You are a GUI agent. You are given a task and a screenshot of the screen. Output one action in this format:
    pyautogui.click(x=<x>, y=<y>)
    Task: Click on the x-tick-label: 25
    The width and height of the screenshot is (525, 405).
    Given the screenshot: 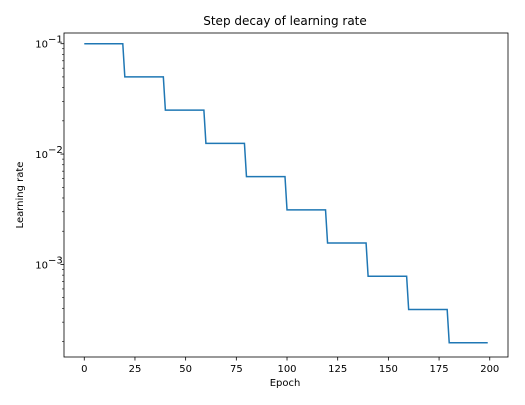 What is the action you would take?
    pyautogui.click(x=135, y=369)
    